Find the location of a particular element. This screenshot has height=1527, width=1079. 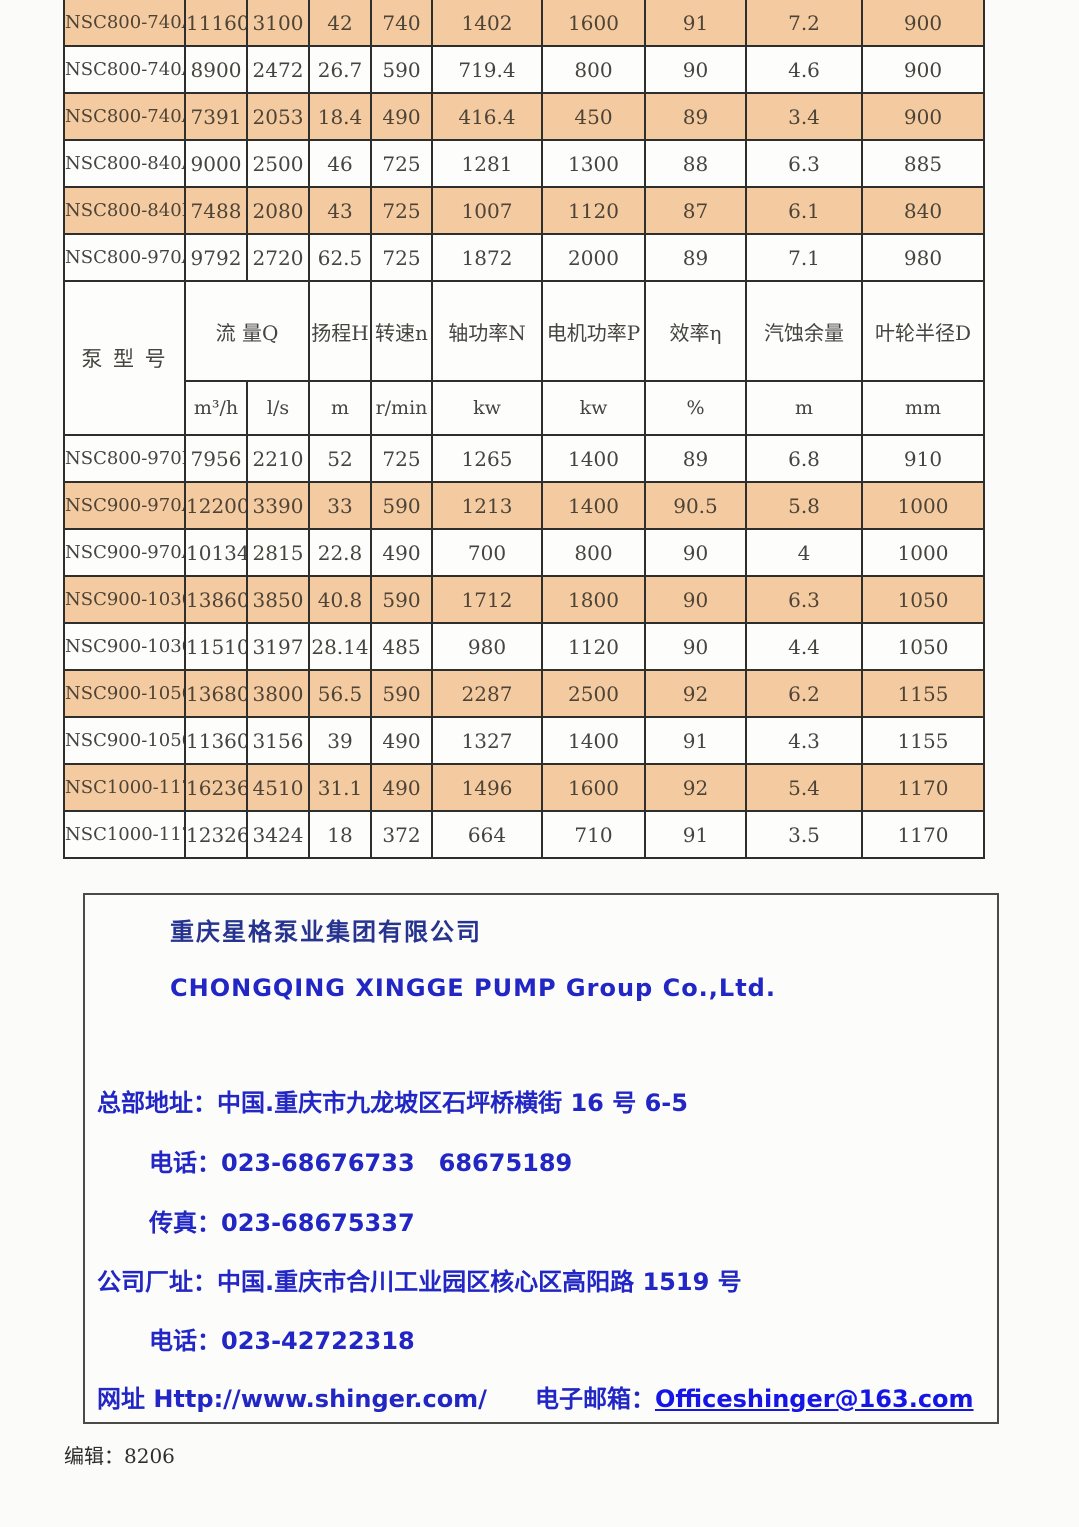

value-cell: 42 is located at coordinates (340, 23).